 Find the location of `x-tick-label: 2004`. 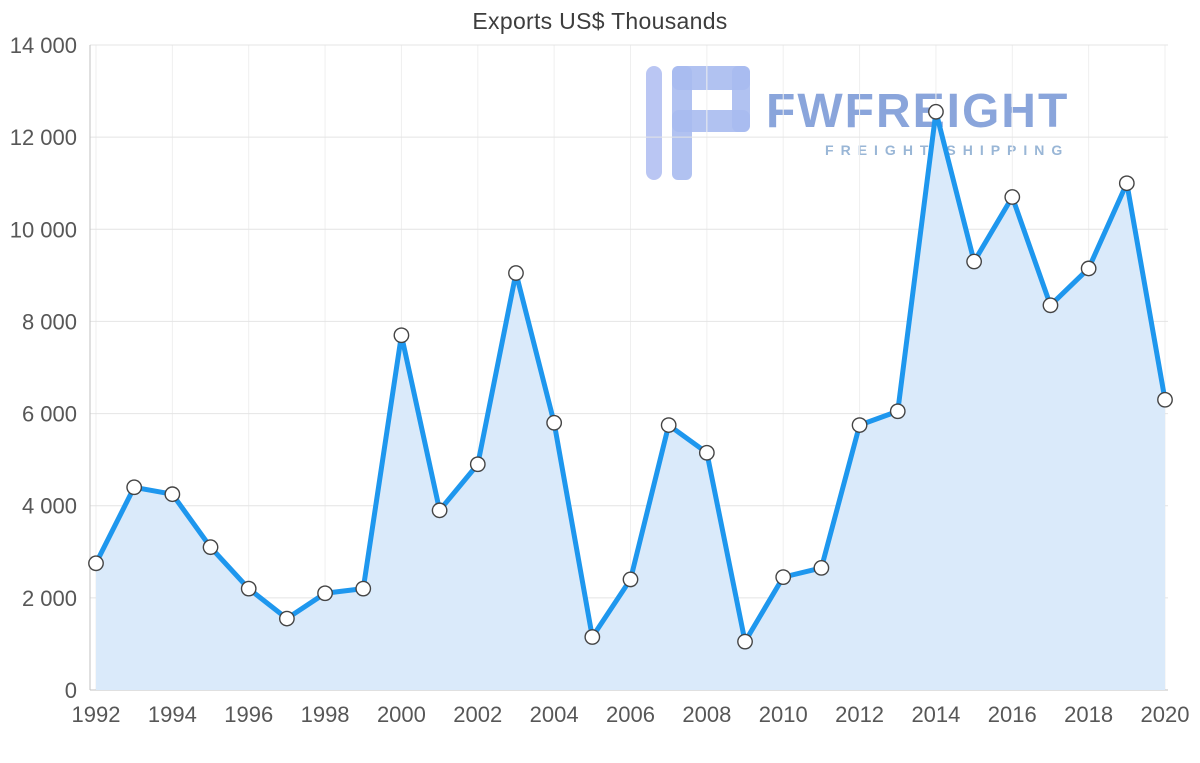

x-tick-label: 2004 is located at coordinates (554, 714).